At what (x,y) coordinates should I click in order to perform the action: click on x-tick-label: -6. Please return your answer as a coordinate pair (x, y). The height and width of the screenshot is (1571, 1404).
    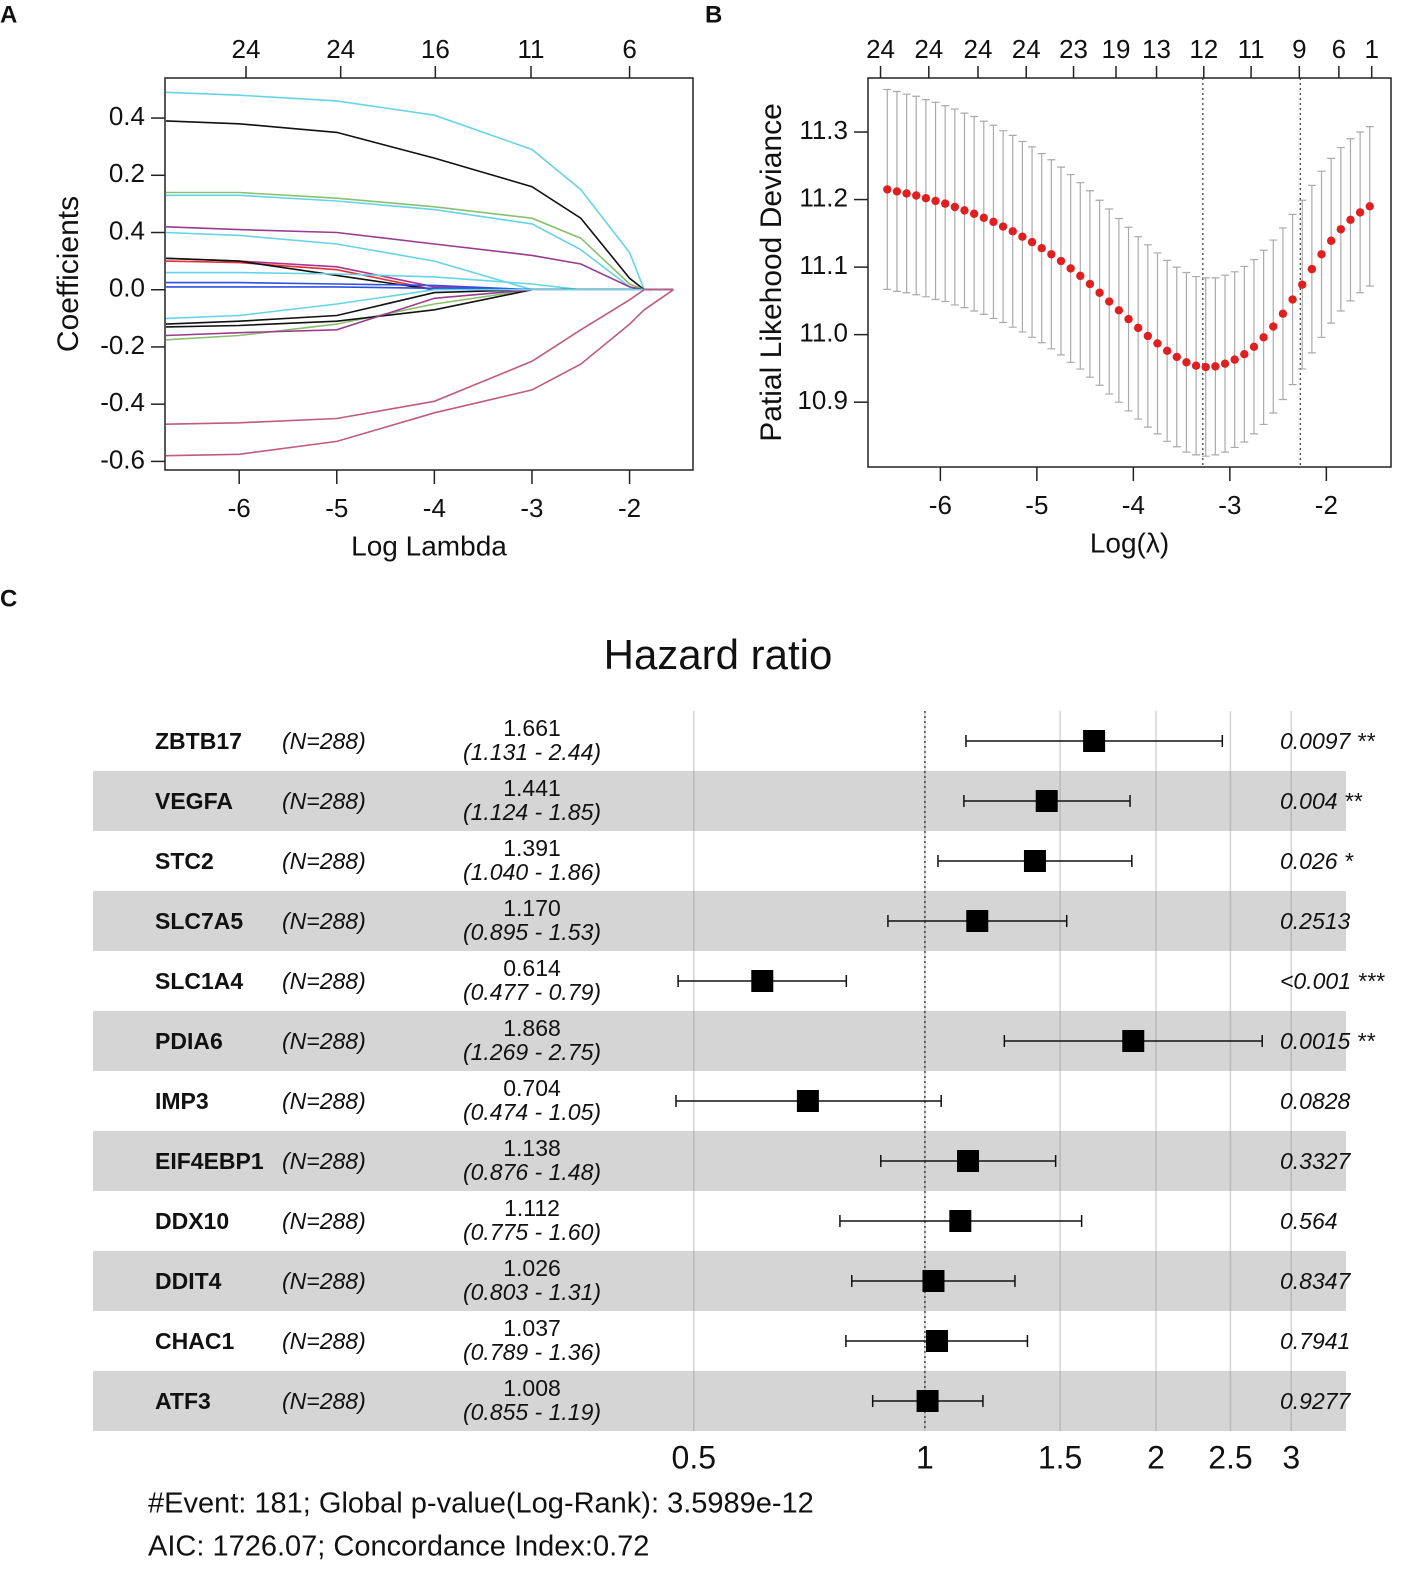
    Looking at the image, I should click on (239, 508).